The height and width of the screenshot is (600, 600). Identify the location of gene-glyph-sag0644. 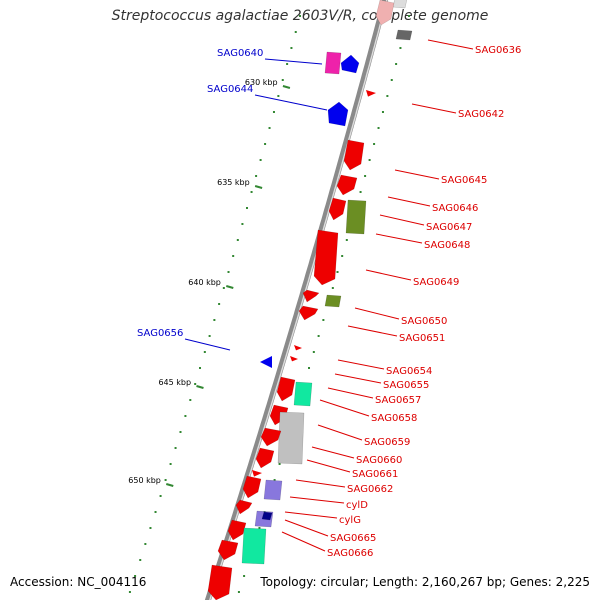
(338, 114).